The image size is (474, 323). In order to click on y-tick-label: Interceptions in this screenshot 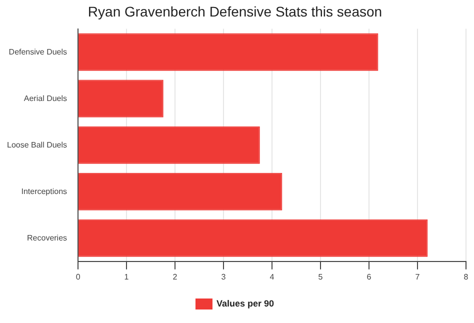, I will do `click(44, 191)`.